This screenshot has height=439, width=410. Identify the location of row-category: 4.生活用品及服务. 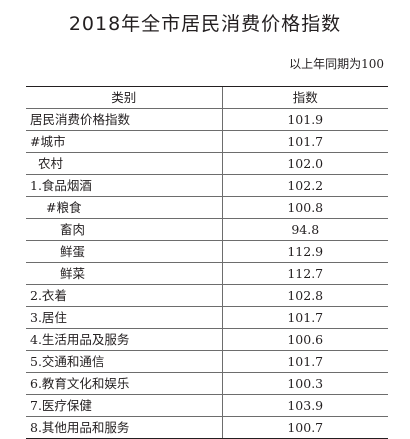
(124, 339).